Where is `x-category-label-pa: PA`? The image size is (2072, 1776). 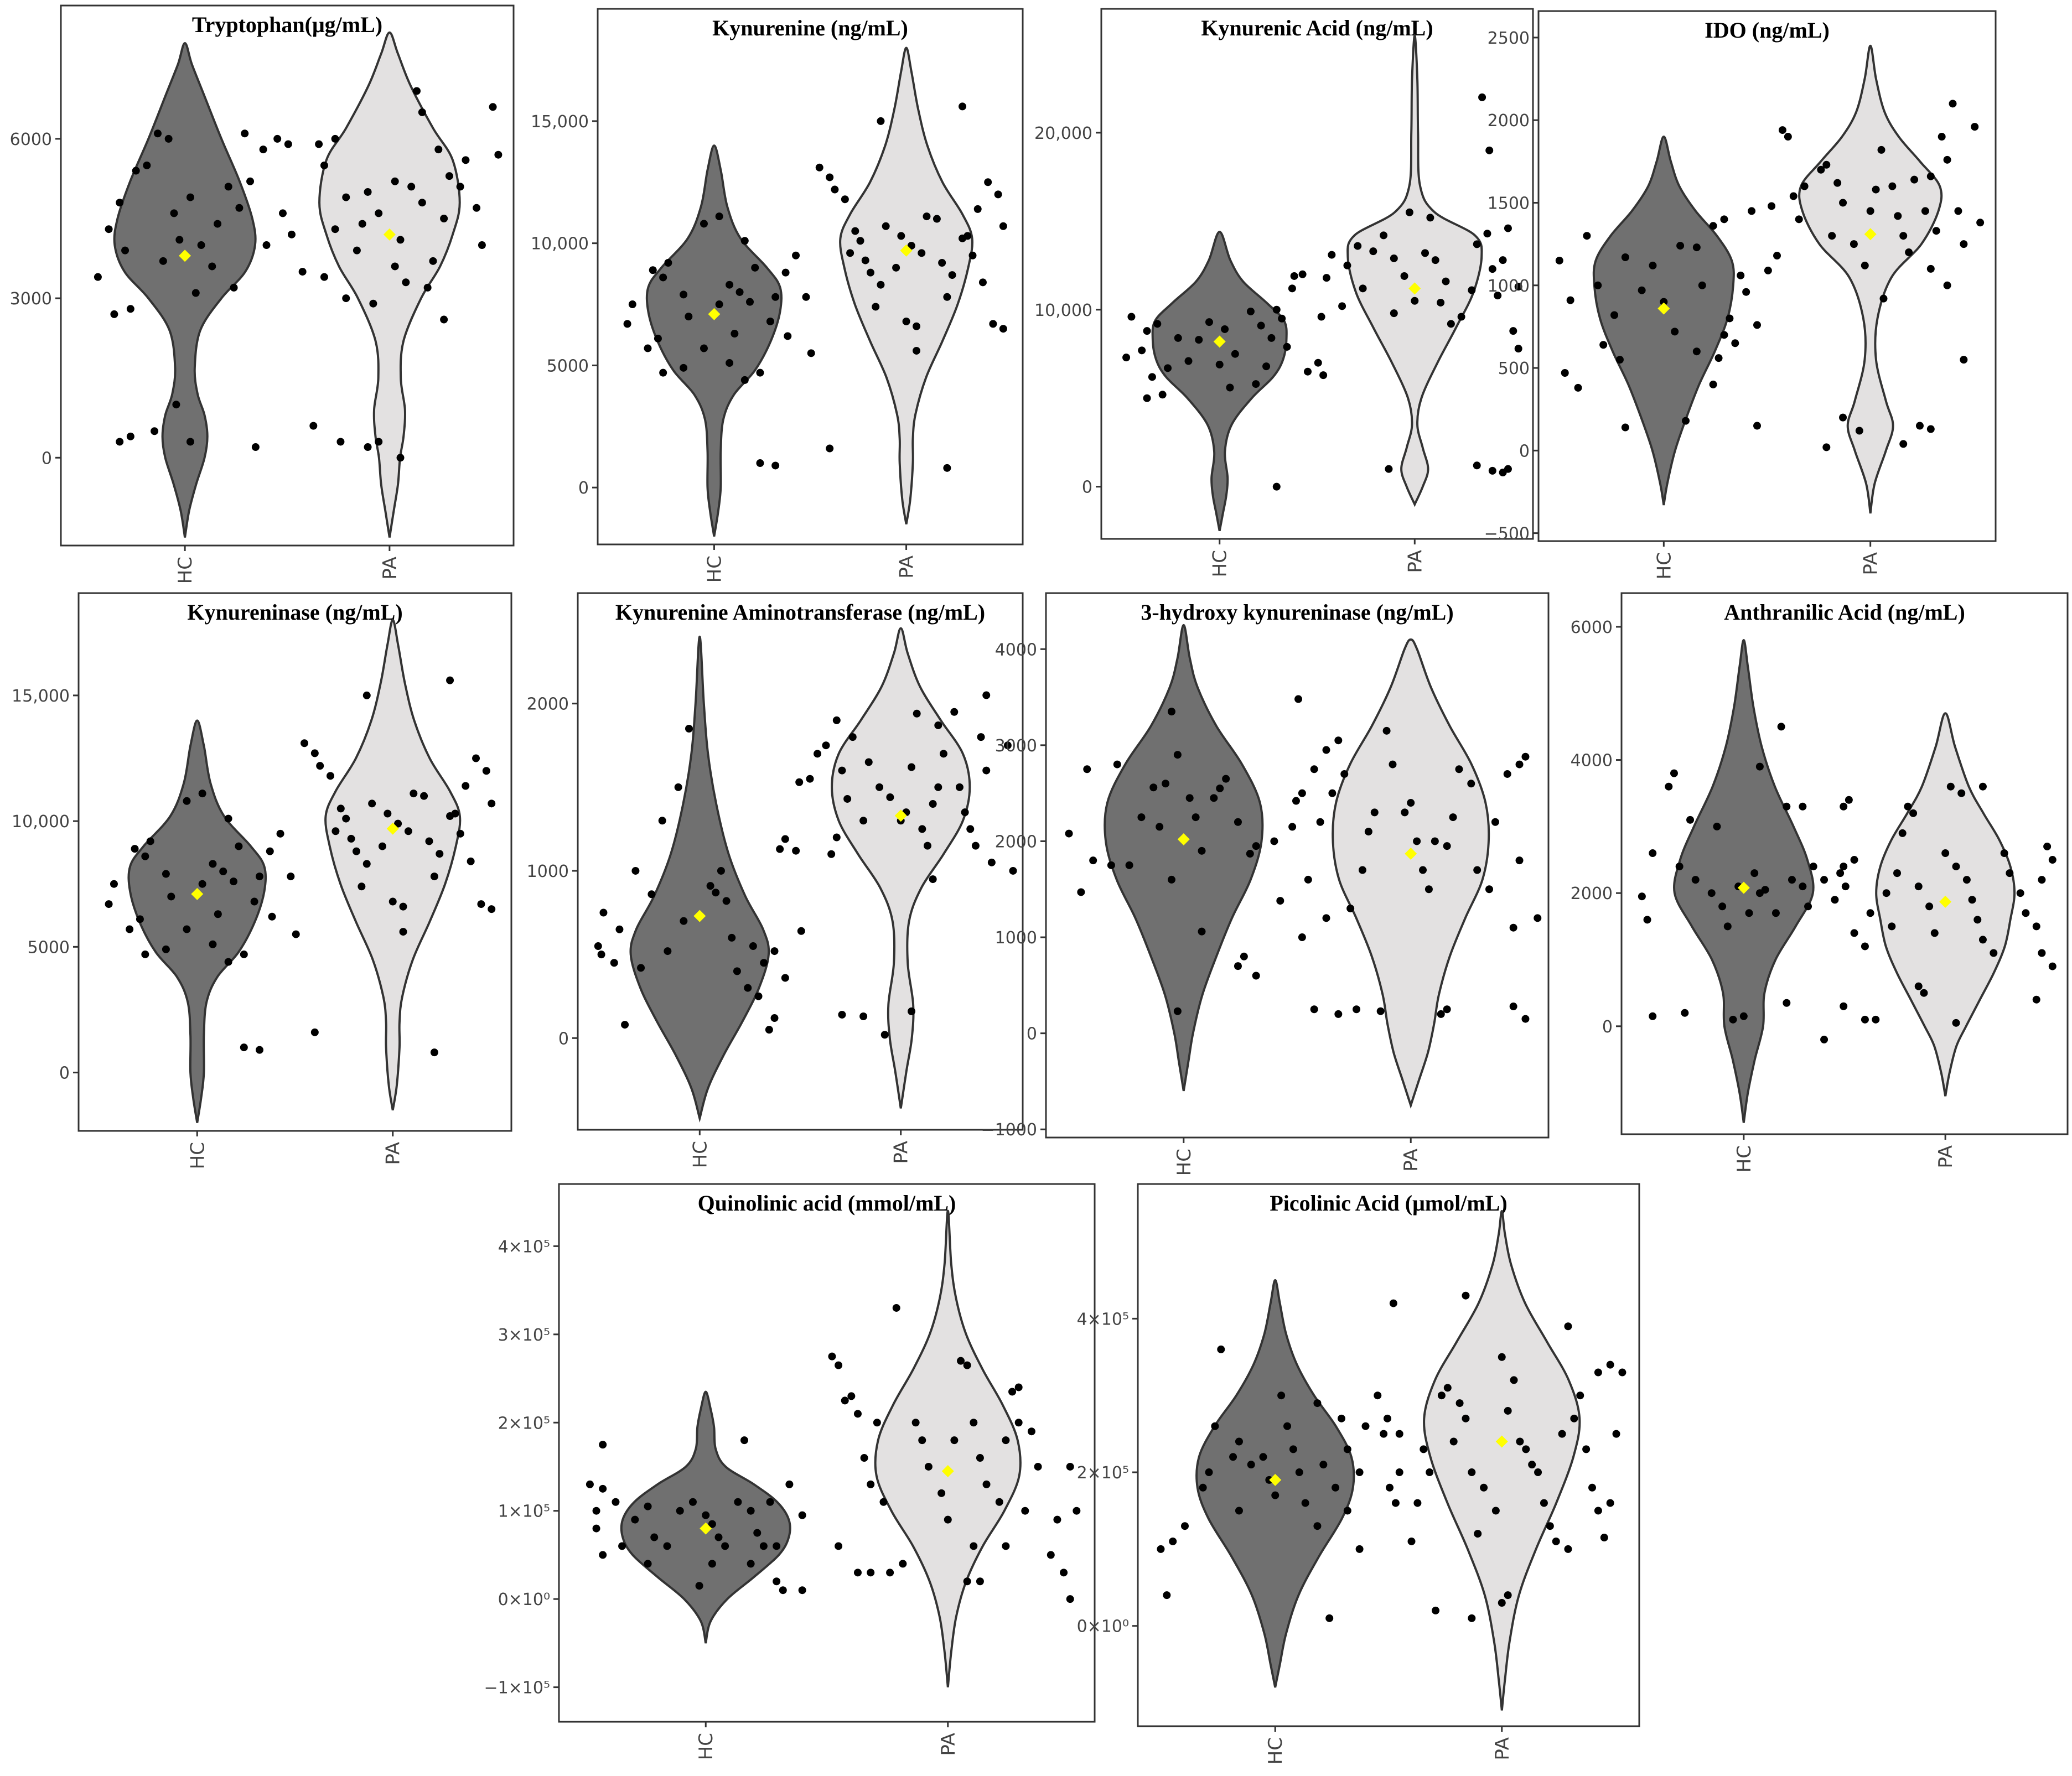 x-category-label-pa: PA is located at coordinates (907, 567).